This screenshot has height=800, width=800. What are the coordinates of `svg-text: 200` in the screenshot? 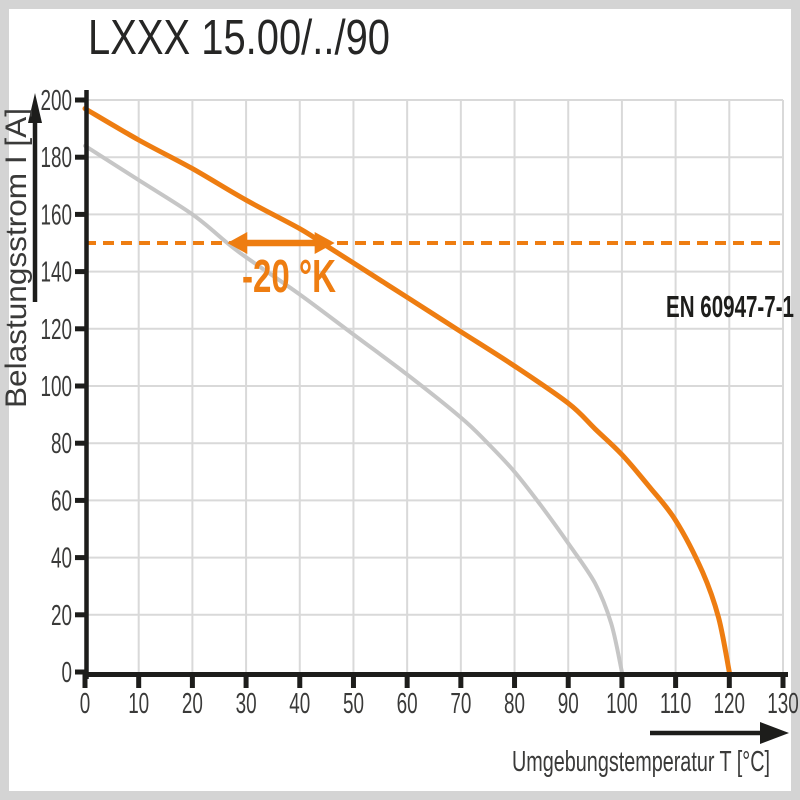 It's located at (57, 101).